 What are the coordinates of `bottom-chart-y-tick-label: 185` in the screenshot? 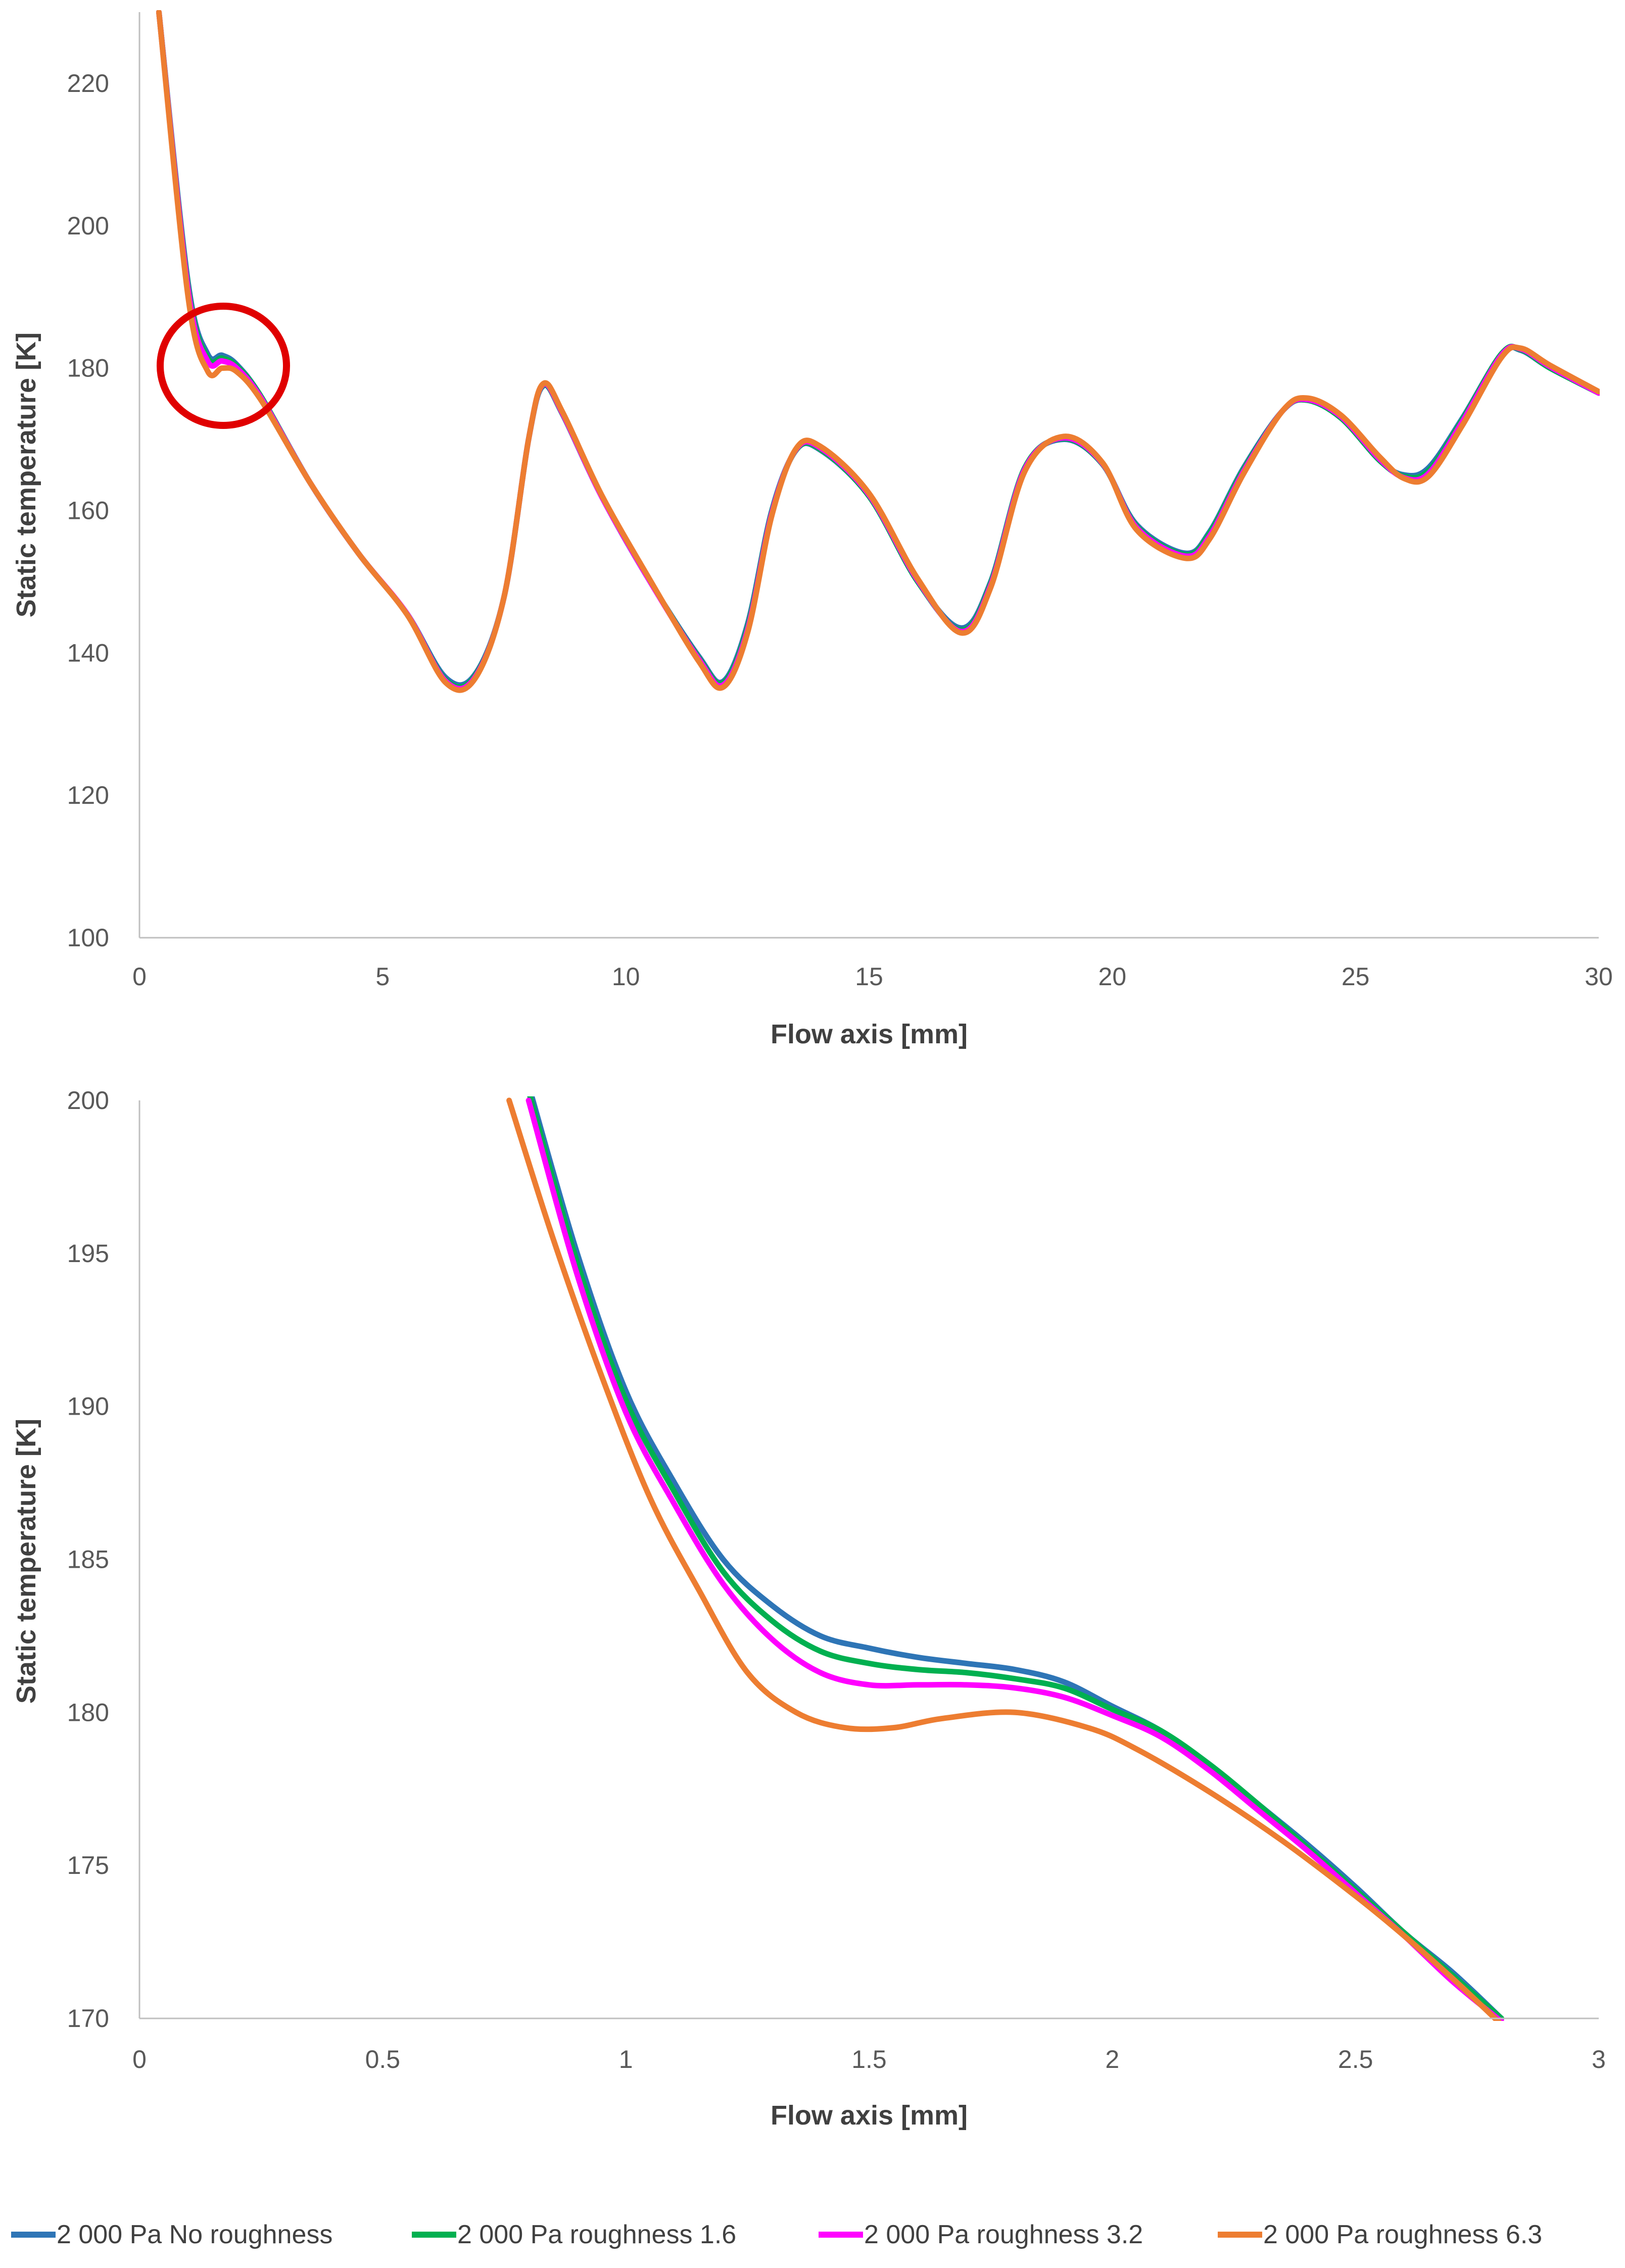 It's located at (88, 1560).